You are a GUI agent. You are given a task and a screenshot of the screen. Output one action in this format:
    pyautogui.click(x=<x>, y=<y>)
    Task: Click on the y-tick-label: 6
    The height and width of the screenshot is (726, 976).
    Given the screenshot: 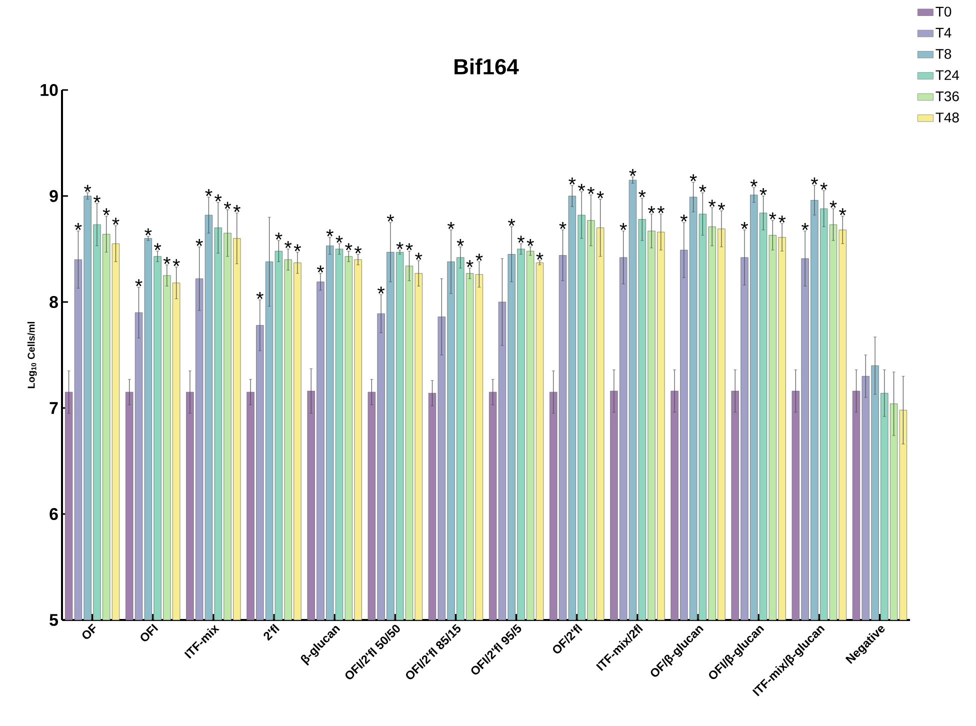 What is the action you would take?
    pyautogui.click(x=54, y=514)
    